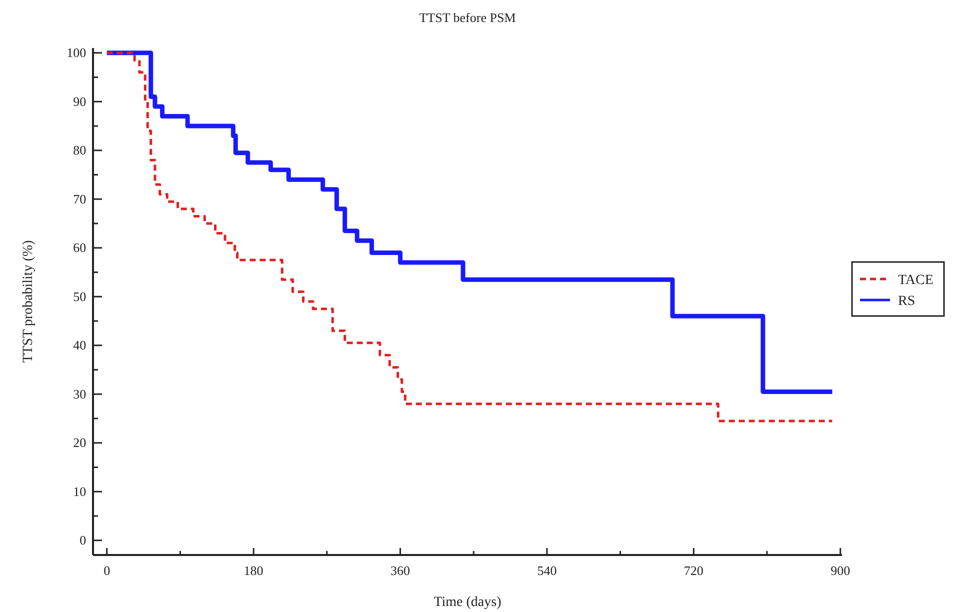  Describe the element at coordinates (467, 17) in the screenshot. I see `chart-title: TTST before PSM` at that location.